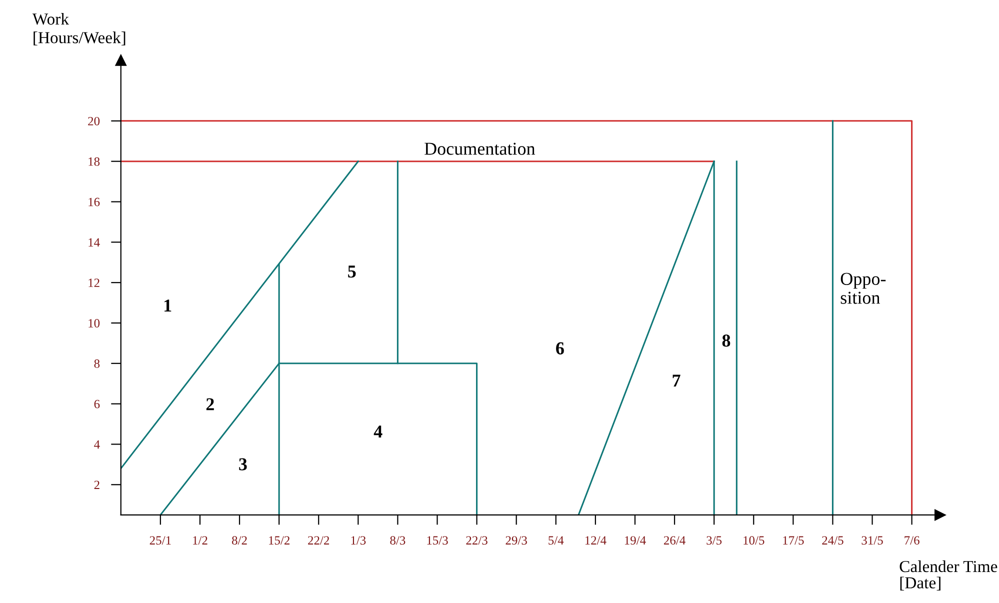 This screenshot has width=999, height=603. What do you see at coordinates (97, 444) in the screenshot?
I see `y-tick-label: 4` at bounding box center [97, 444].